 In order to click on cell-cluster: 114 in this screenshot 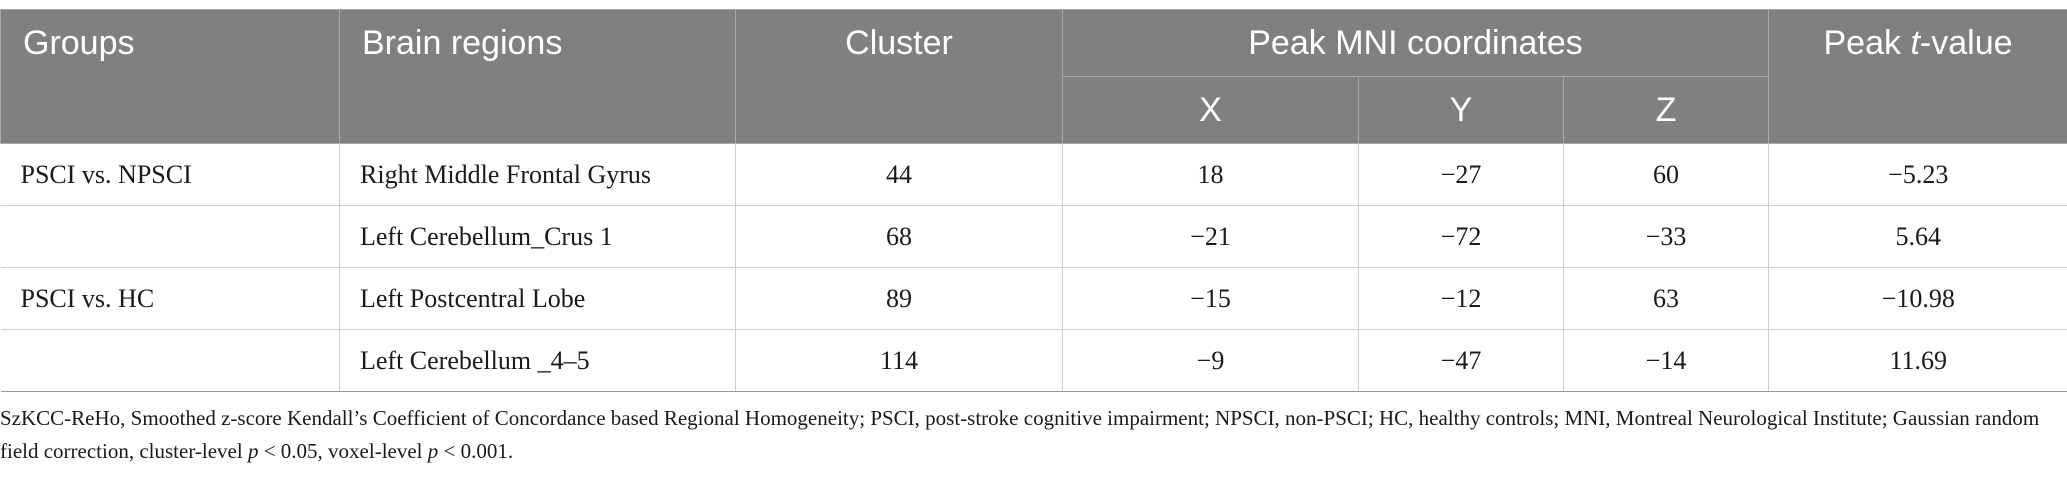, I will do `click(899, 360)`.